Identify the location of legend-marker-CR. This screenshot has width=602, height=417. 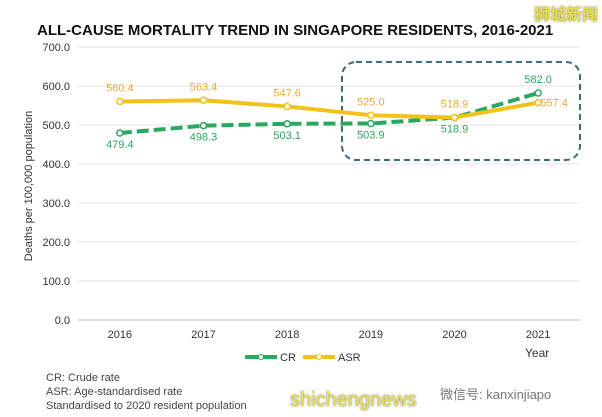
(261, 357).